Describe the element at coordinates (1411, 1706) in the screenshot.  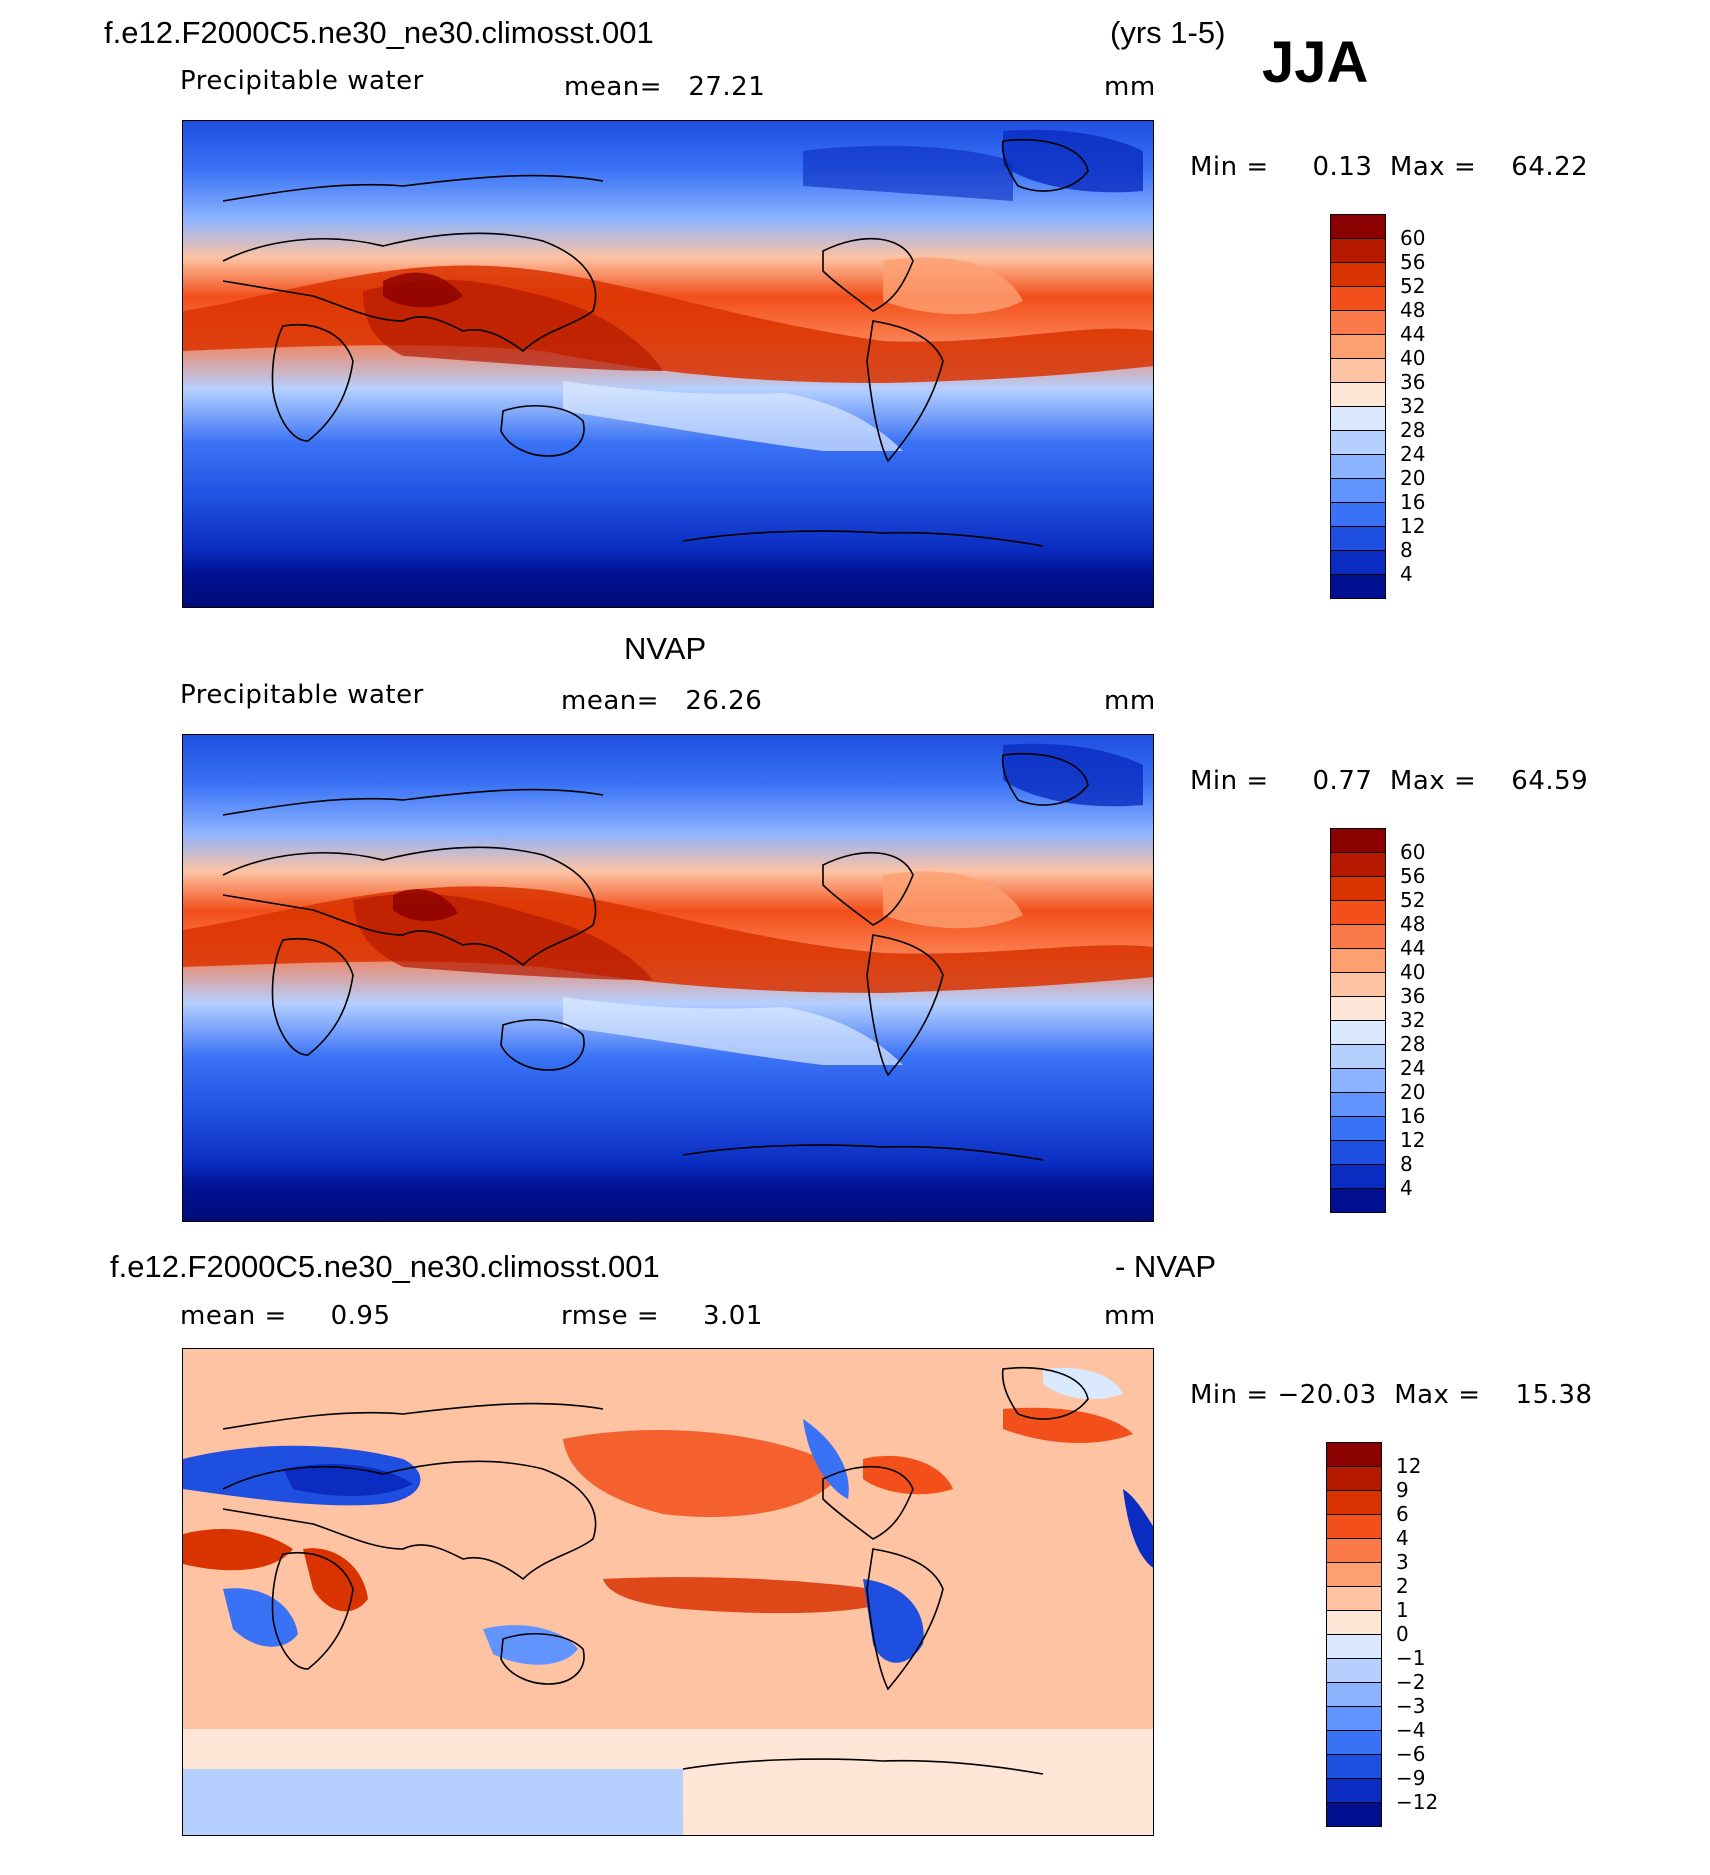
I see `colorbar-level-label: −3` at that location.